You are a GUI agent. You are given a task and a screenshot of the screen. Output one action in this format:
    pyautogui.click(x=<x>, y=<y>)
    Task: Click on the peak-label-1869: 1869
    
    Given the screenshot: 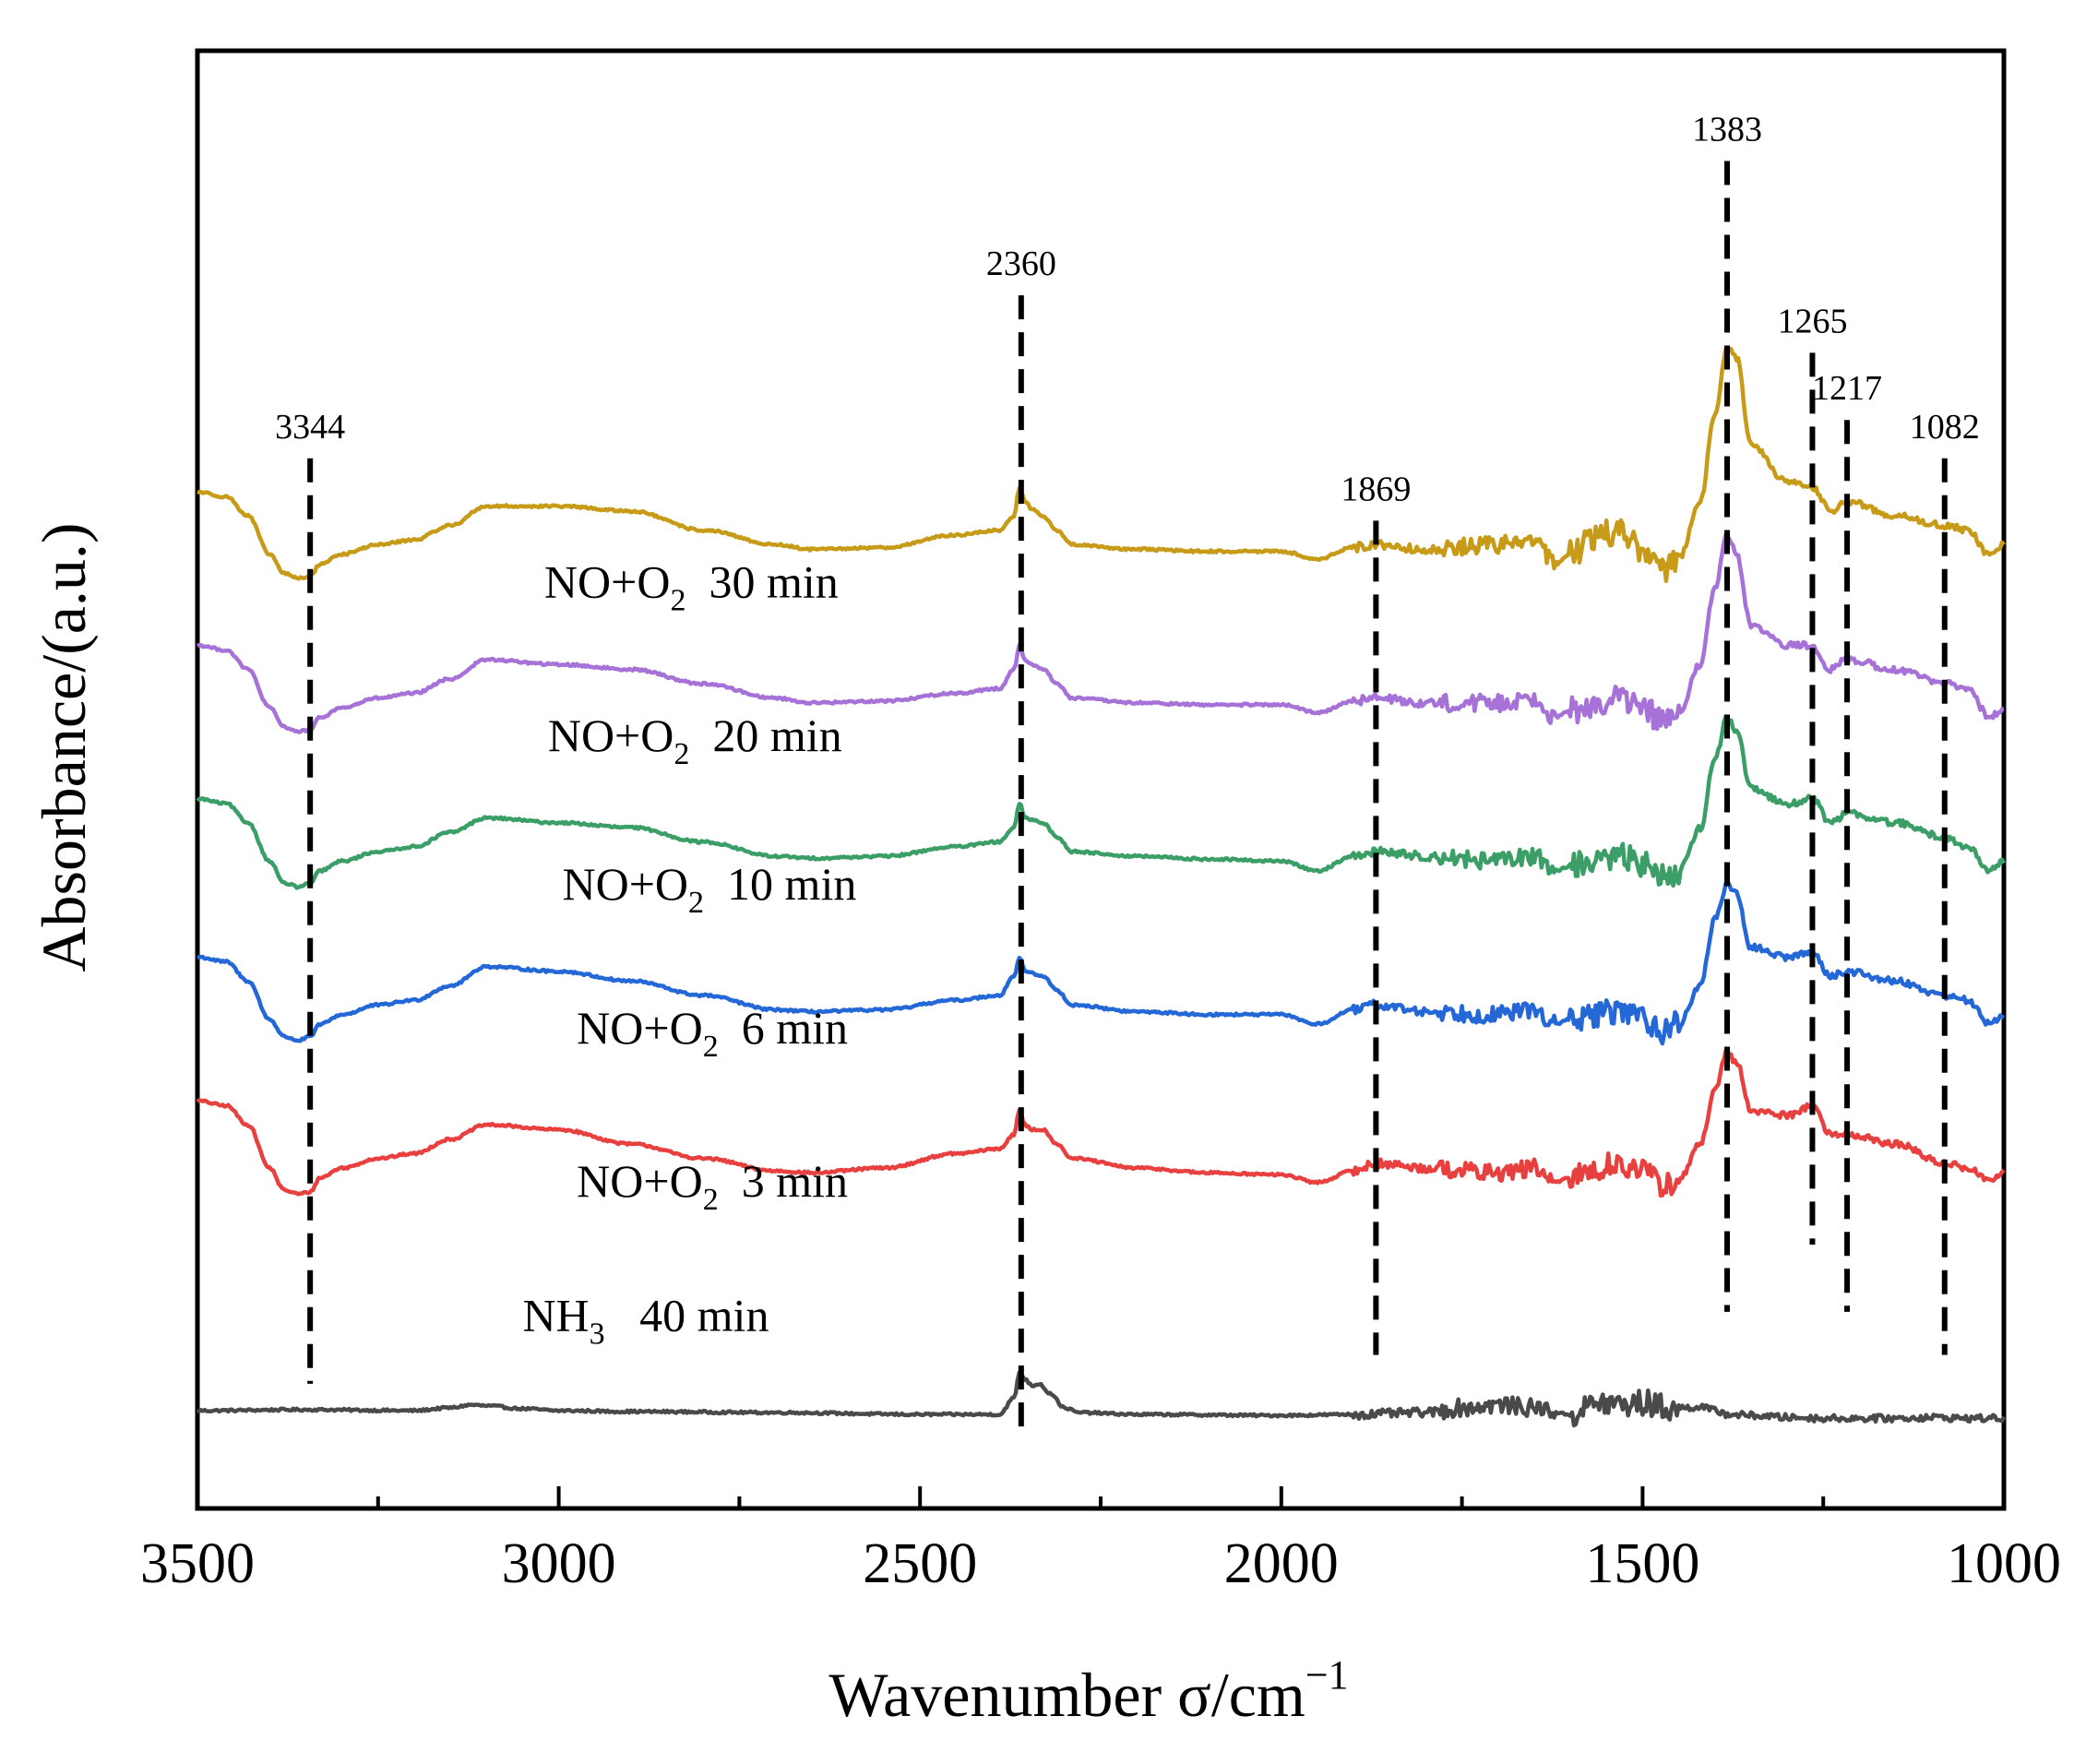 What is the action you would take?
    pyautogui.click(x=1376, y=489)
    